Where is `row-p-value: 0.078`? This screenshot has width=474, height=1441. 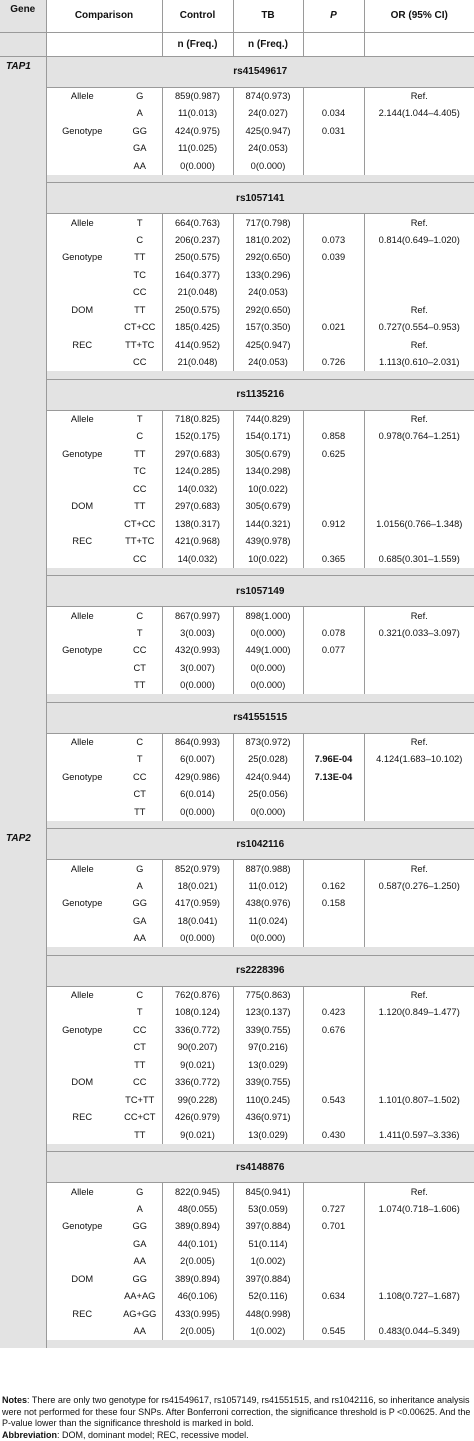
row-p-value: 0.078 is located at coordinates (333, 633).